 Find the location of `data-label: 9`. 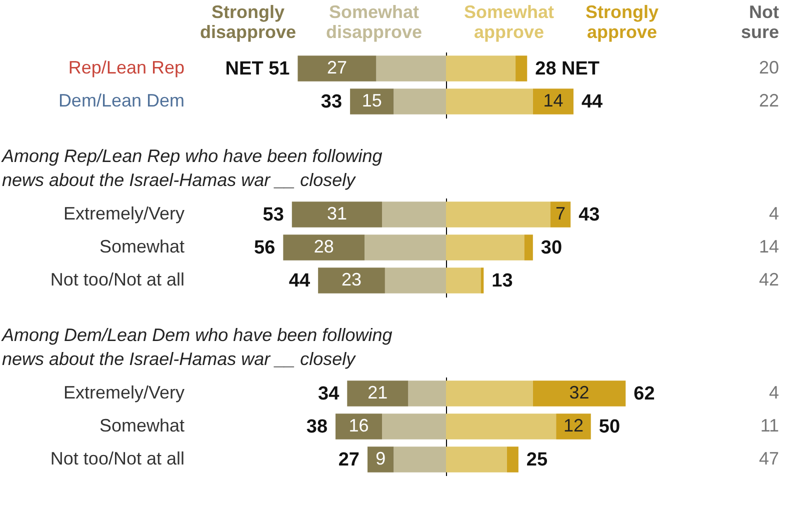

data-label: 9 is located at coordinates (381, 458).